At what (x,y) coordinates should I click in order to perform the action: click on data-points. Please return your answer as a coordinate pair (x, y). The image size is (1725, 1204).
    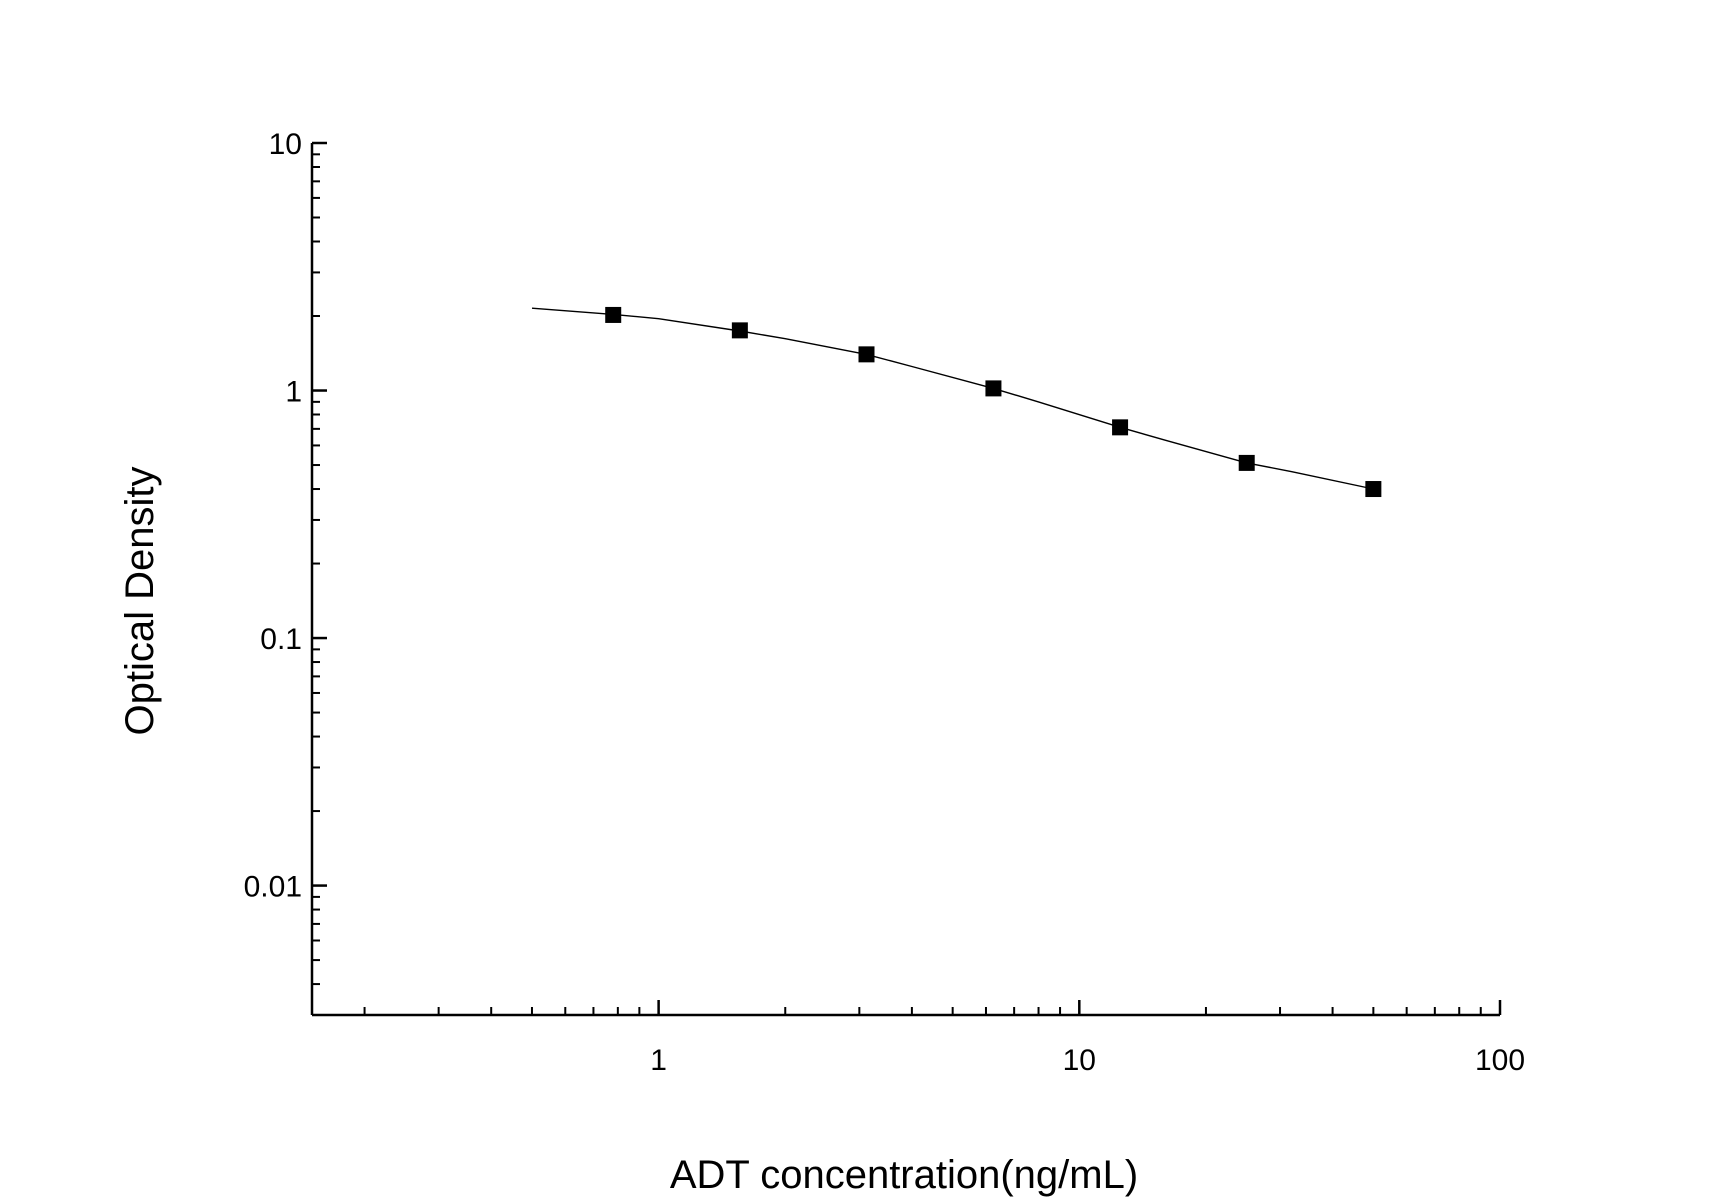
    Looking at the image, I should click on (993, 402).